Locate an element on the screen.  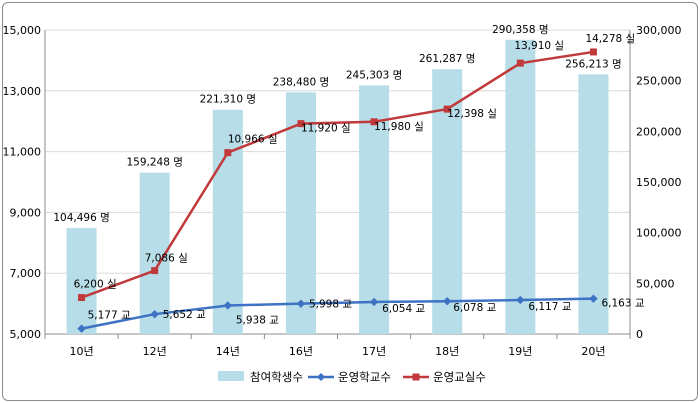
legend: 참여학생수 운영학교수 운영교실수 is located at coordinates (352, 377).